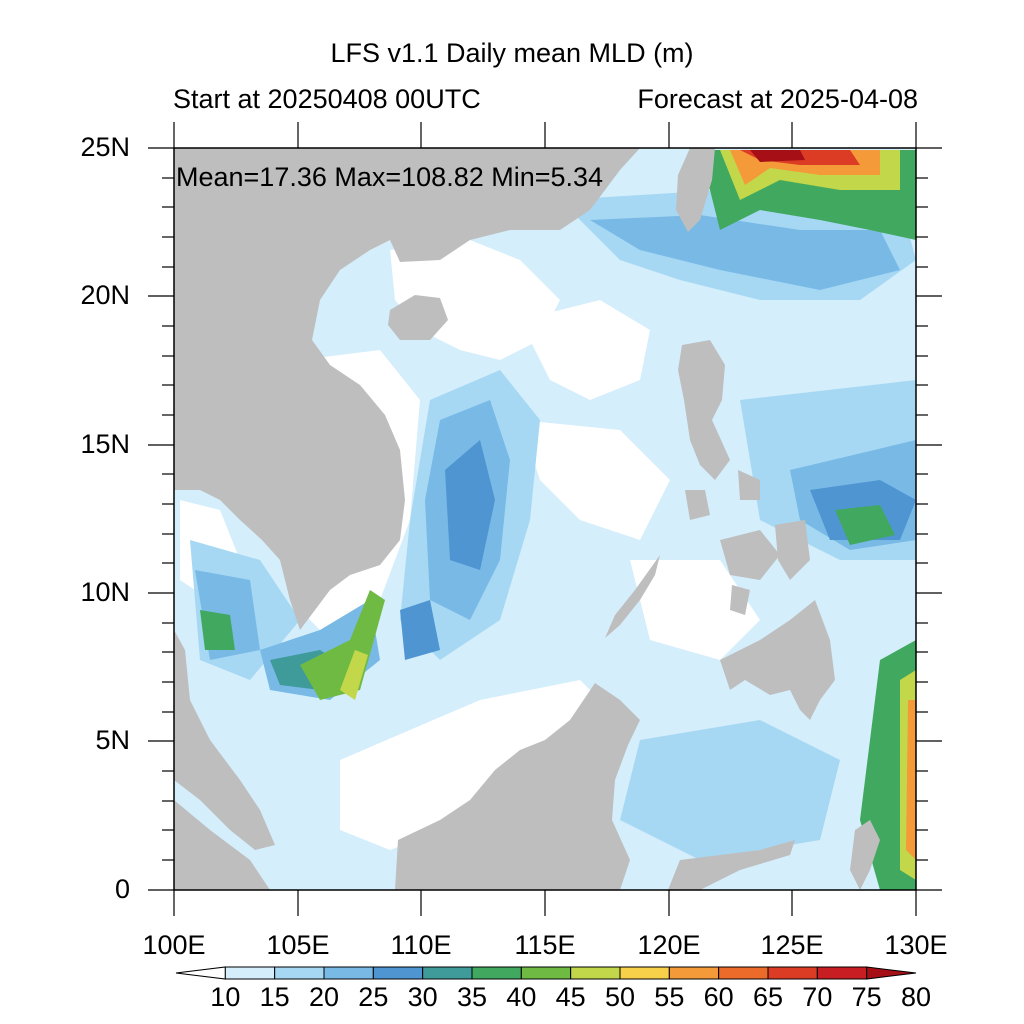 This screenshot has height=1024, width=1024. Describe the element at coordinates (105, 444) in the screenshot. I see `lat-label: 15N` at that location.